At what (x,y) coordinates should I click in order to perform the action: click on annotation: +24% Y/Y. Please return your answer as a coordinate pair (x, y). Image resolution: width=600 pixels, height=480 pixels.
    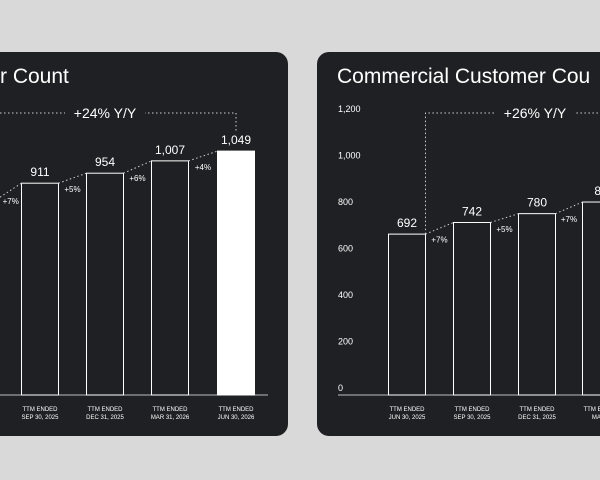
    Looking at the image, I should click on (105, 113).